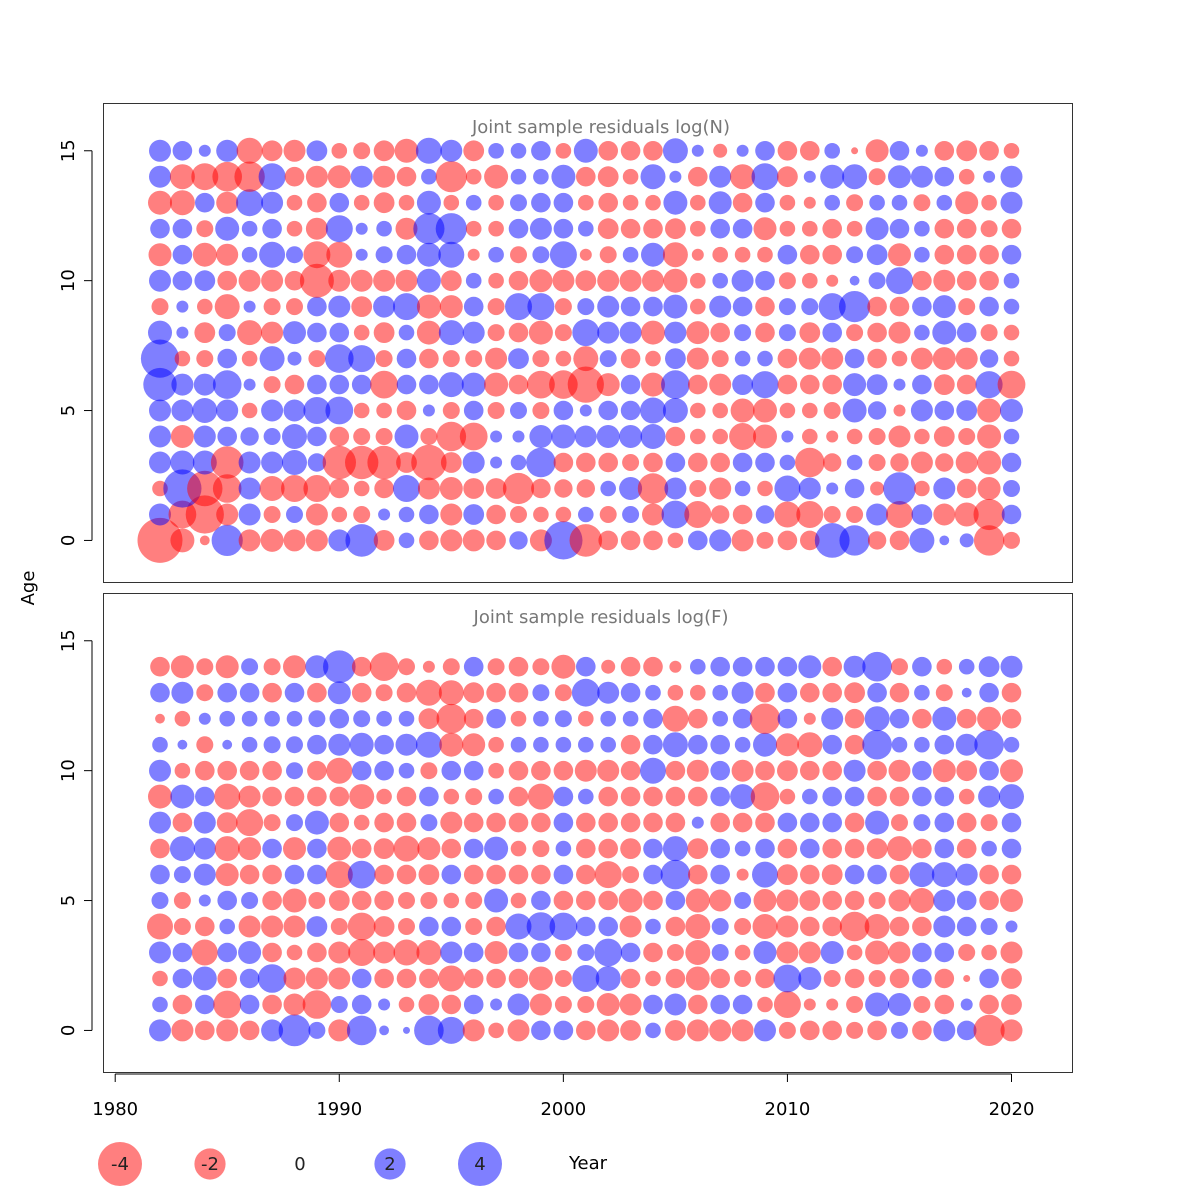 Image resolution: width=1200 pixels, height=1200 pixels. What do you see at coordinates (120, 1164) in the screenshot?
I see `legend-bubble` at bounding box center [120, 1164].